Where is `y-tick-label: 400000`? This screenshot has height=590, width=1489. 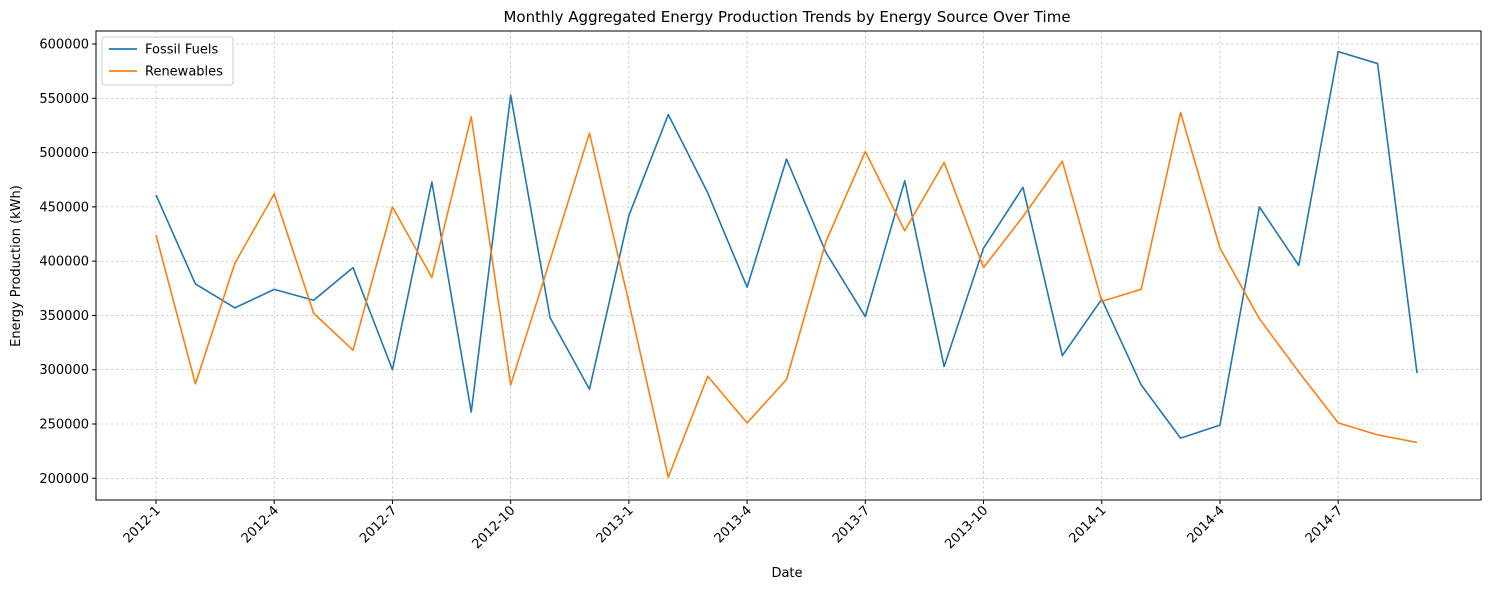
y-tick-label: 400000 is located at coordinates (64, 262).